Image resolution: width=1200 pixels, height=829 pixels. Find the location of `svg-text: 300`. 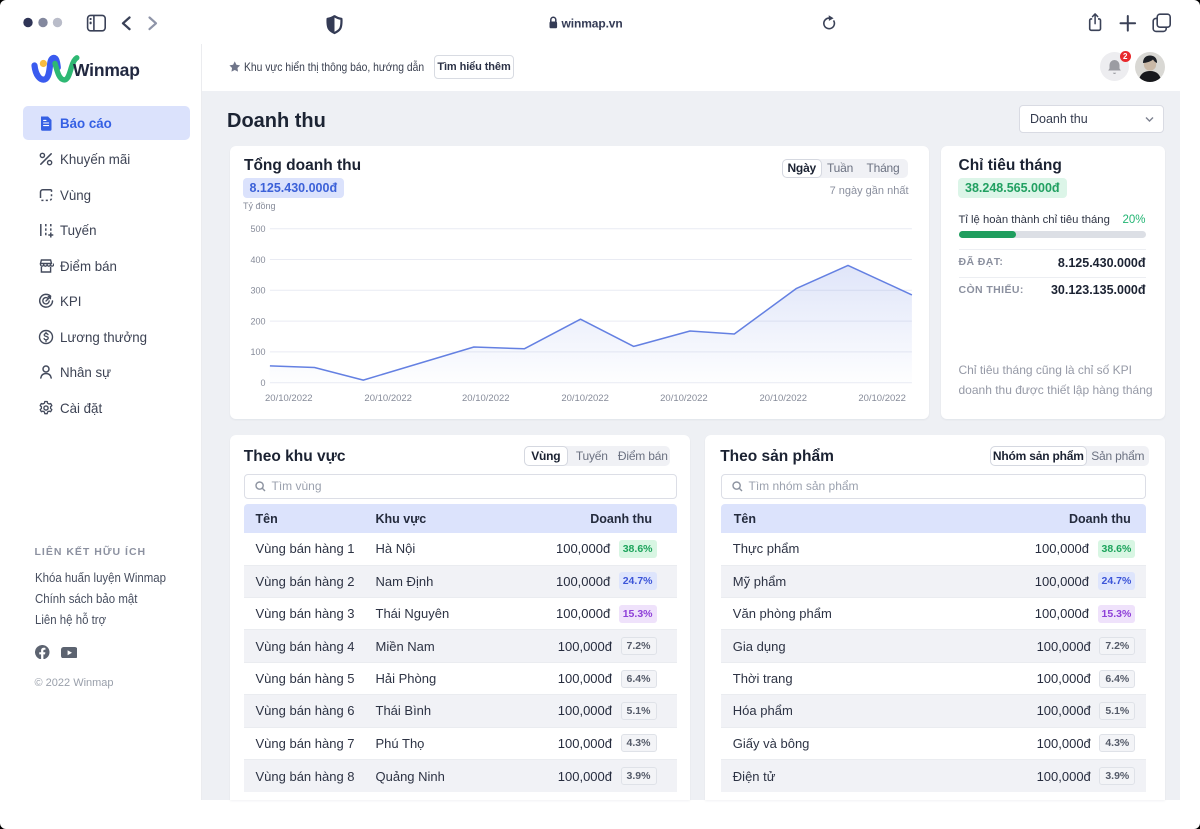

svg-text: 300 is located at coordinates (257, 291).